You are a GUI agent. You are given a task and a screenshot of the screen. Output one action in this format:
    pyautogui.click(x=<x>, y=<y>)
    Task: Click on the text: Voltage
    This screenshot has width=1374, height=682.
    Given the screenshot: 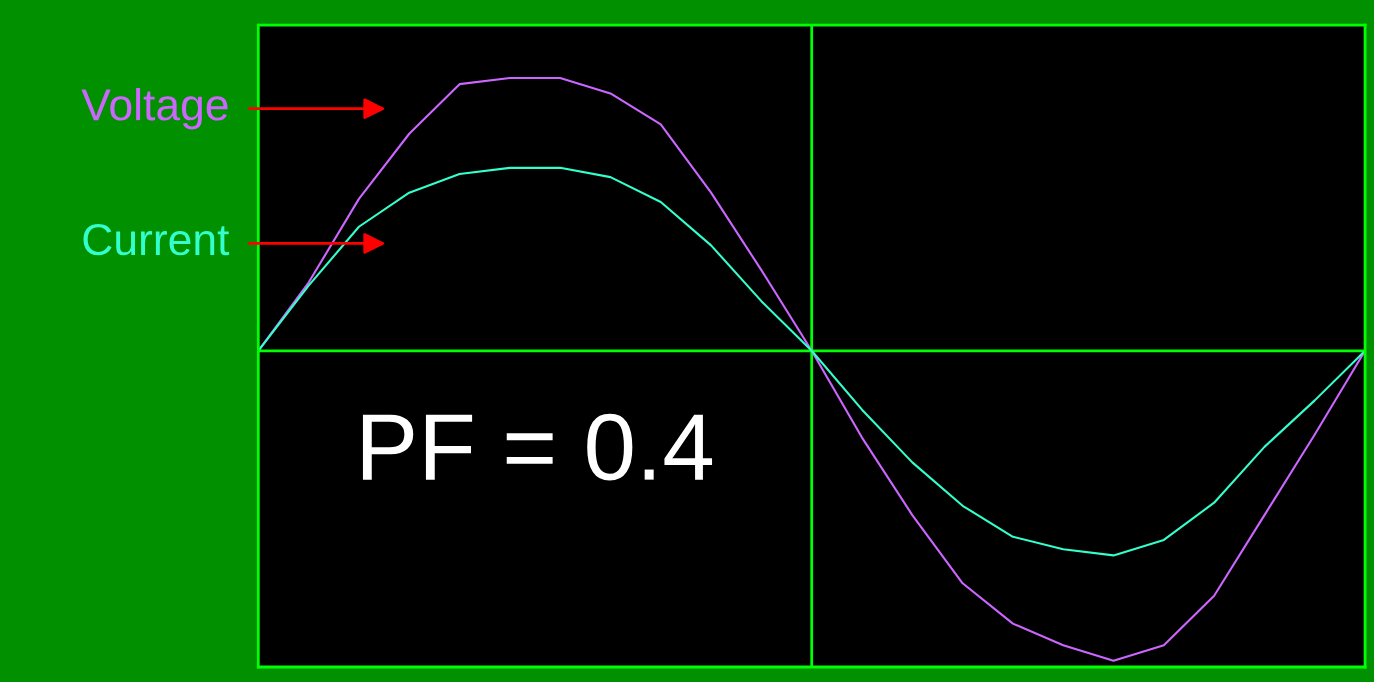 What is the action you would take?
    pyautogui.click(x=154, y=108)
    